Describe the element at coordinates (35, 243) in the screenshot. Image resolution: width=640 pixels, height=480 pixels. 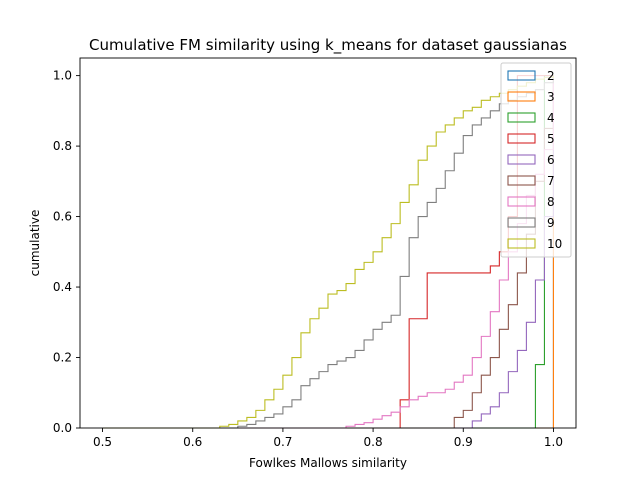
I see `y-axis-label: cumulative` at that location.